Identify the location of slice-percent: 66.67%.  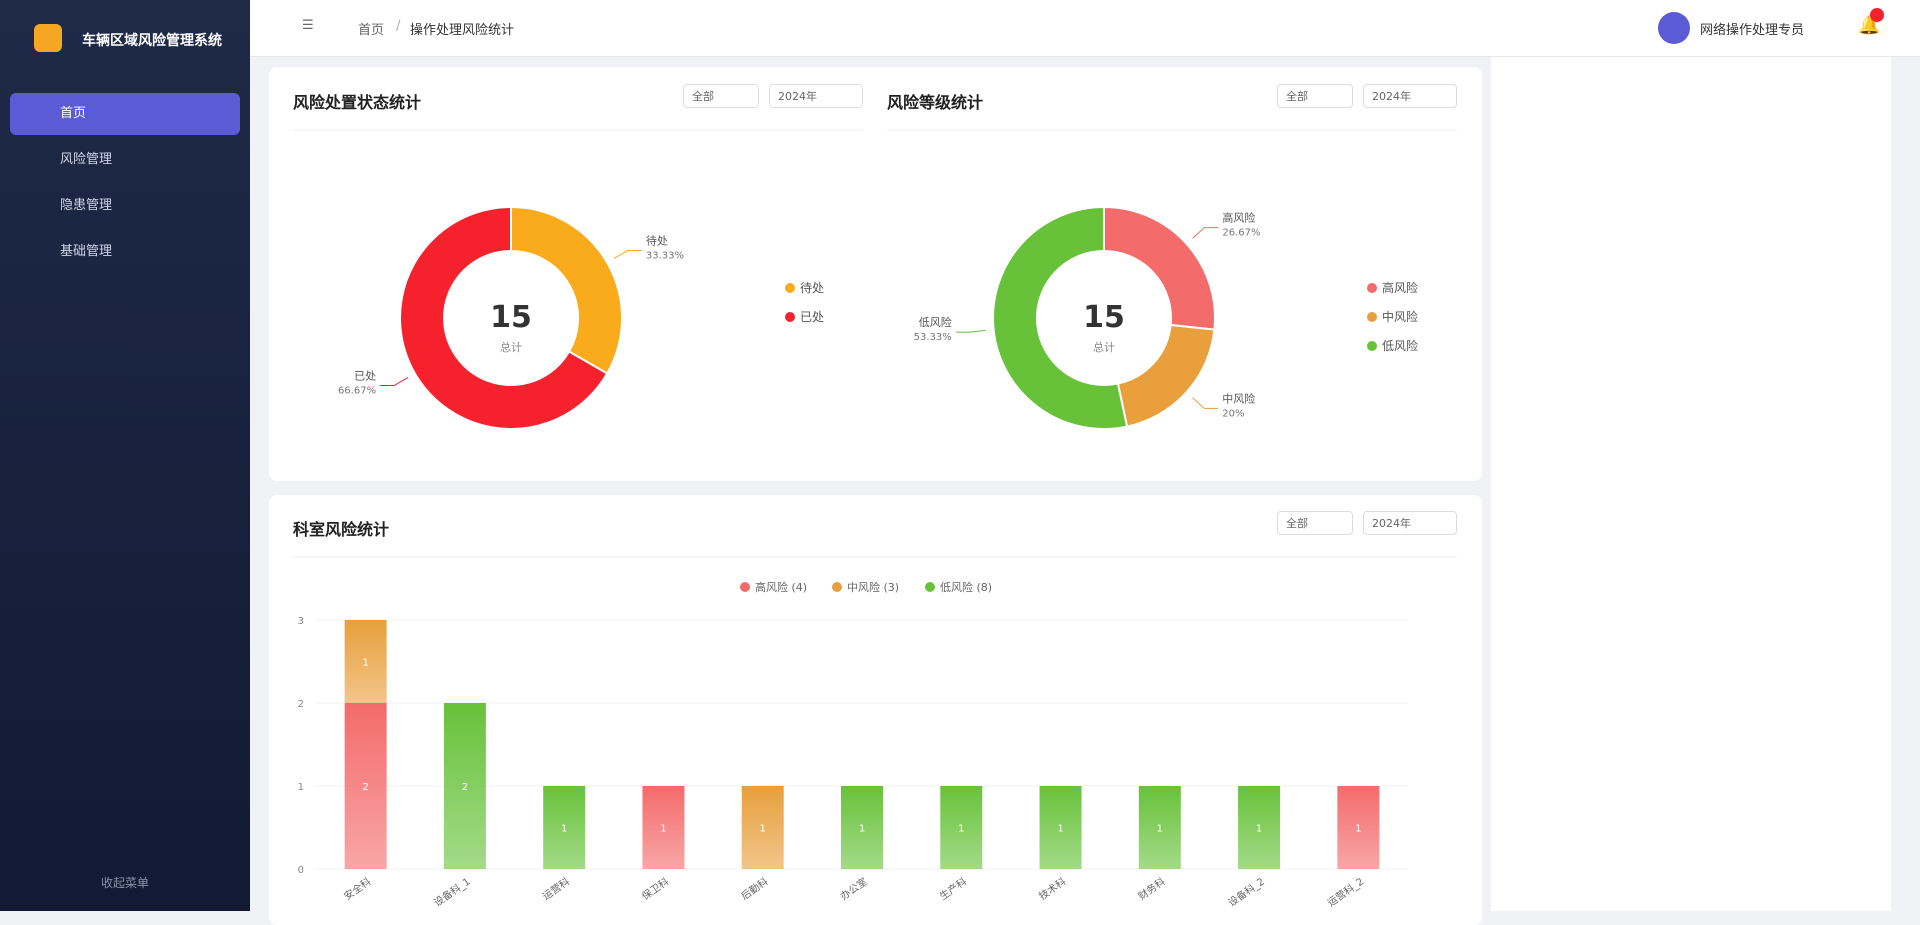
(357, 391).